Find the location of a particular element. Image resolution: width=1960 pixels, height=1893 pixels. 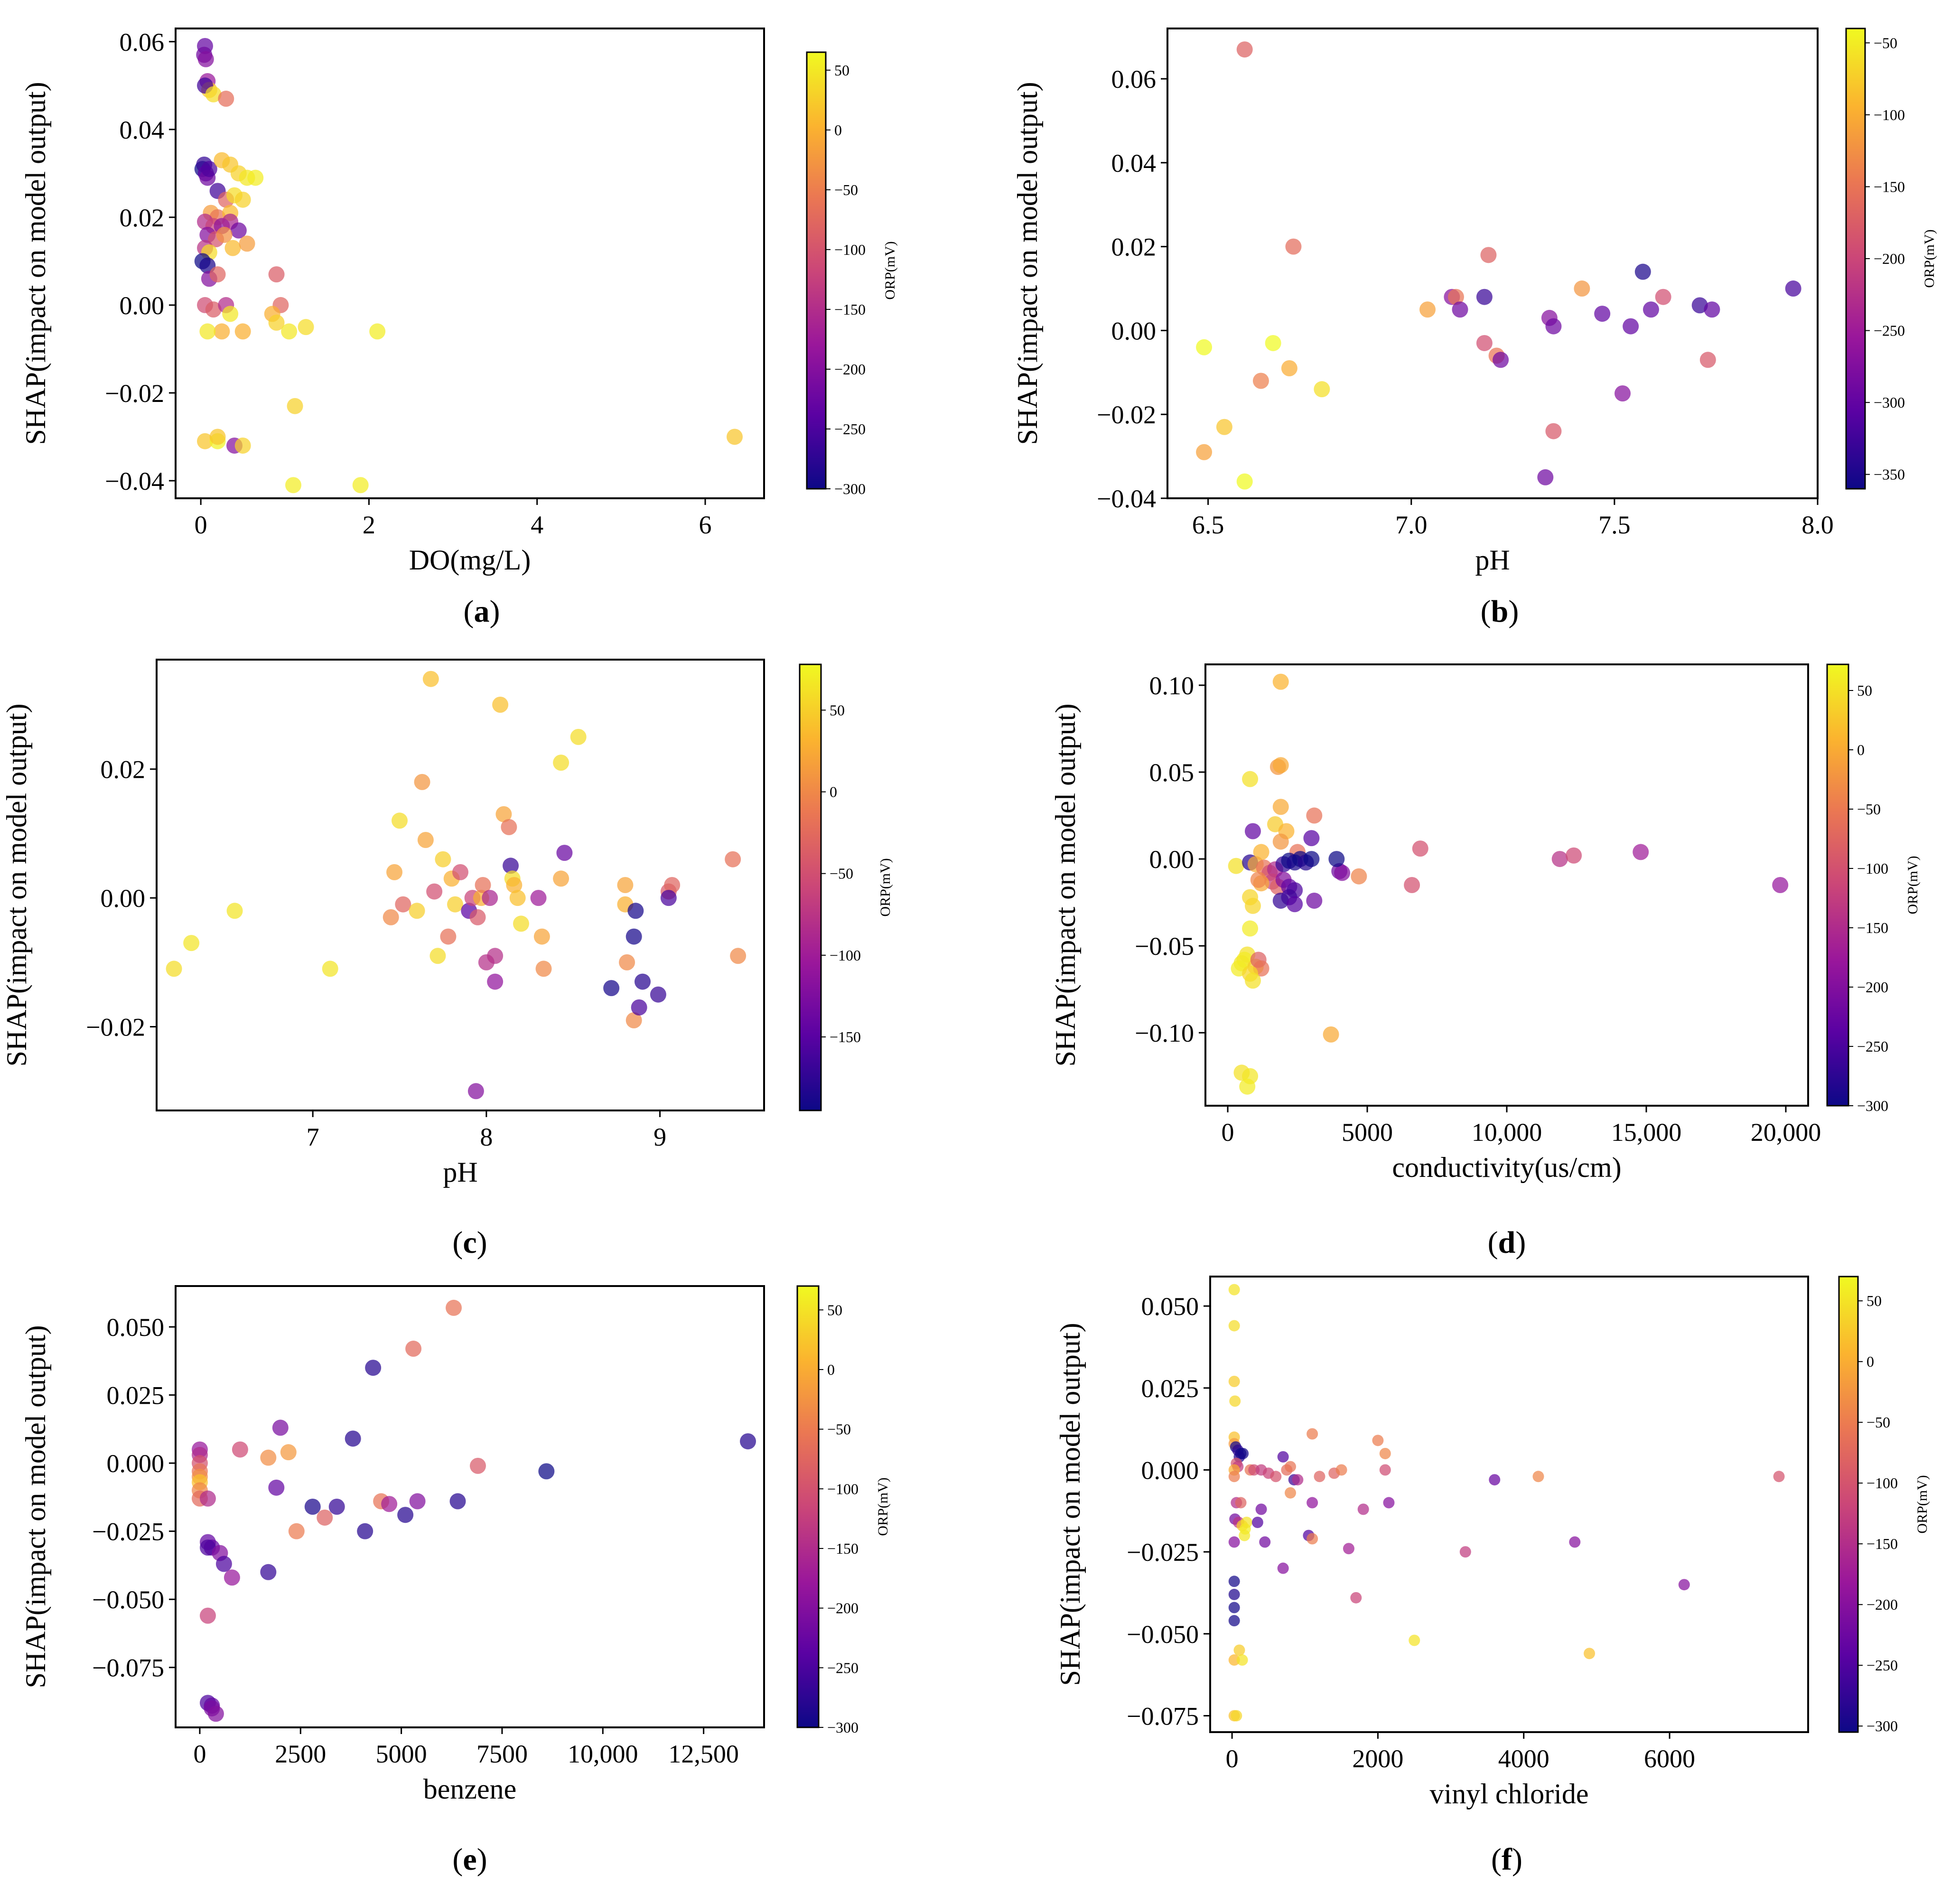

x-tick-label: 9 is located at coordinates (659, 1137).